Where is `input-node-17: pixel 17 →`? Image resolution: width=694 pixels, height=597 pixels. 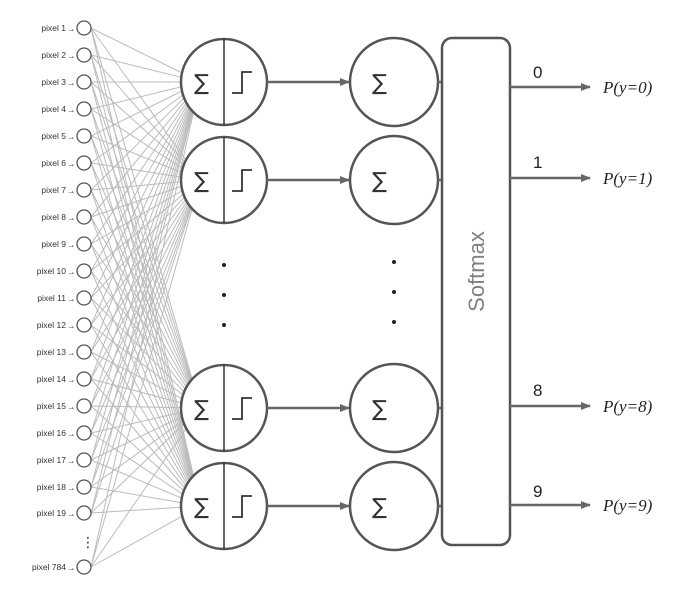
input-node-17: pixel 17 → is located at coordinates (64, 460).